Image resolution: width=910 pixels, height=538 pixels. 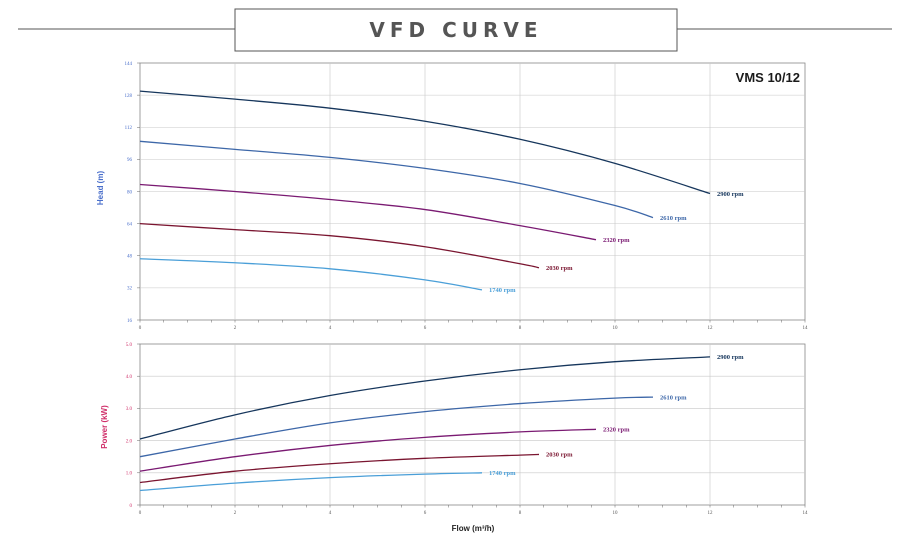 I want to click on head-series-label: 2320 rpm, so click(x=616, y=240).